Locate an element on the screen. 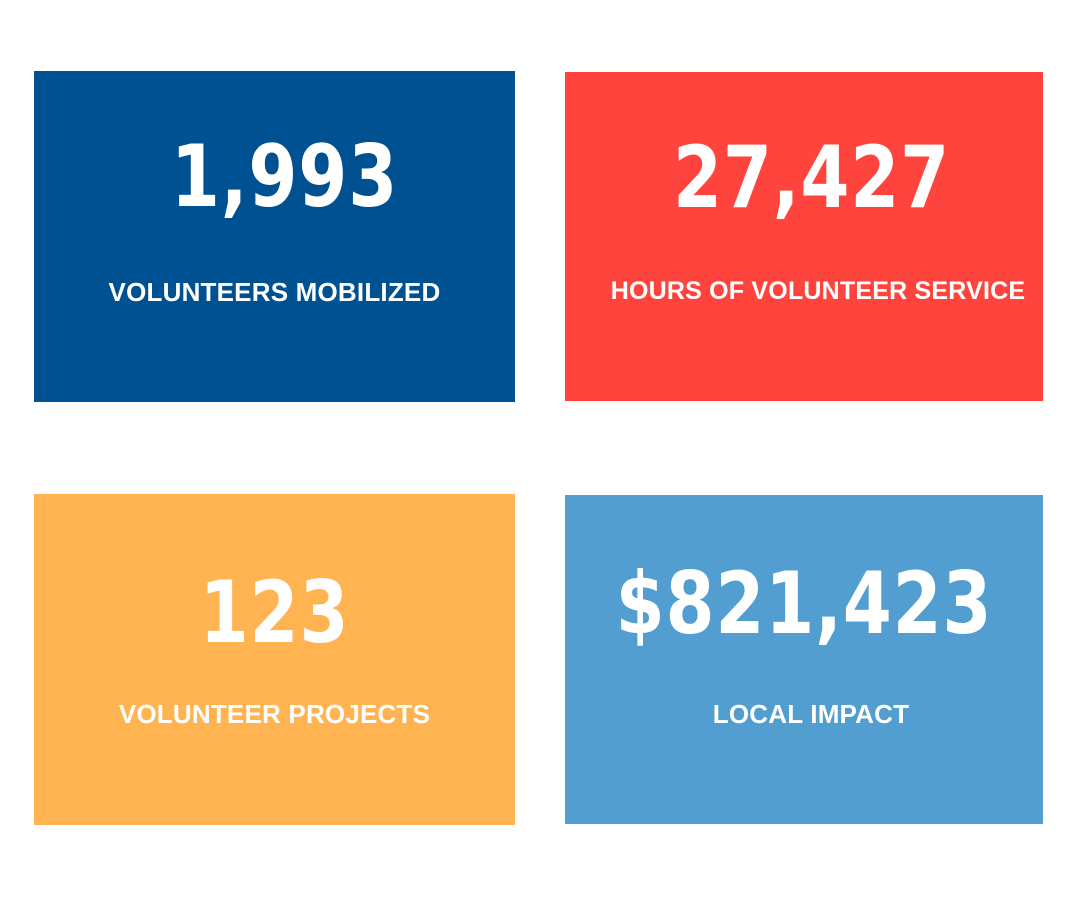 Image resolution: width=1080 pixels, height=900 pixels. stat-label-projects: VOLUNTEER PROJECTS is located at coordinates (274, 714).